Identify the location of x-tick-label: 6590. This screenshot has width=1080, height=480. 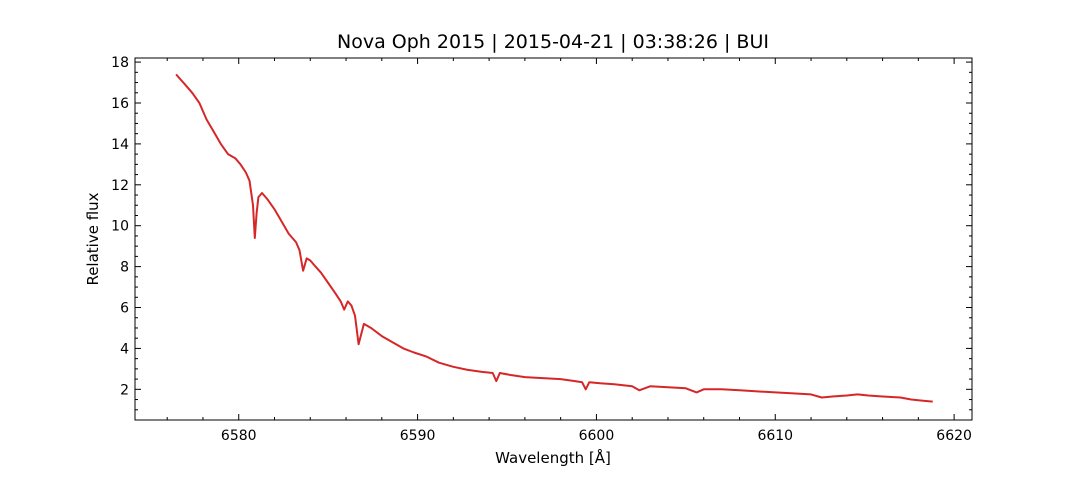
(418, 436).